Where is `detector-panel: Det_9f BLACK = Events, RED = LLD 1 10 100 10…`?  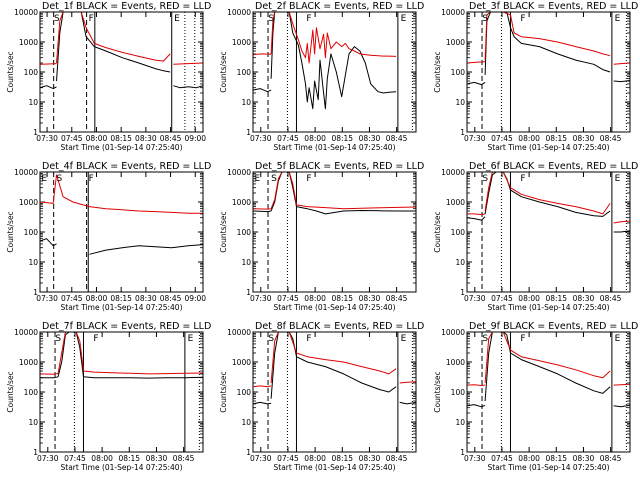
detector-panel: Det_9f BLACK = Events, RED = LLD 1 10 100 10… is located at coordinates (535, 396).